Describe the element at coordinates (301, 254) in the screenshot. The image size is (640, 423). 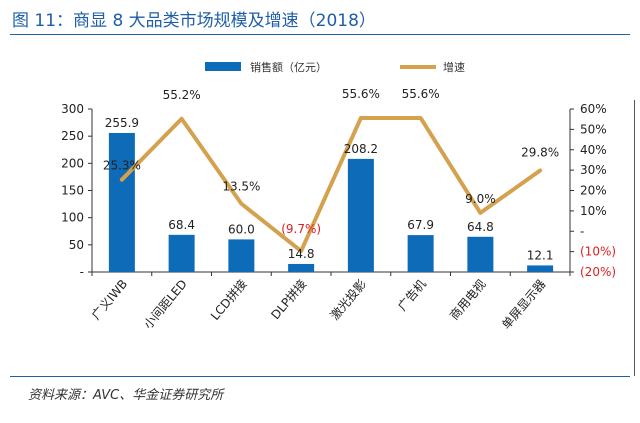
I see `bar-value-label: 14.8` at that location.